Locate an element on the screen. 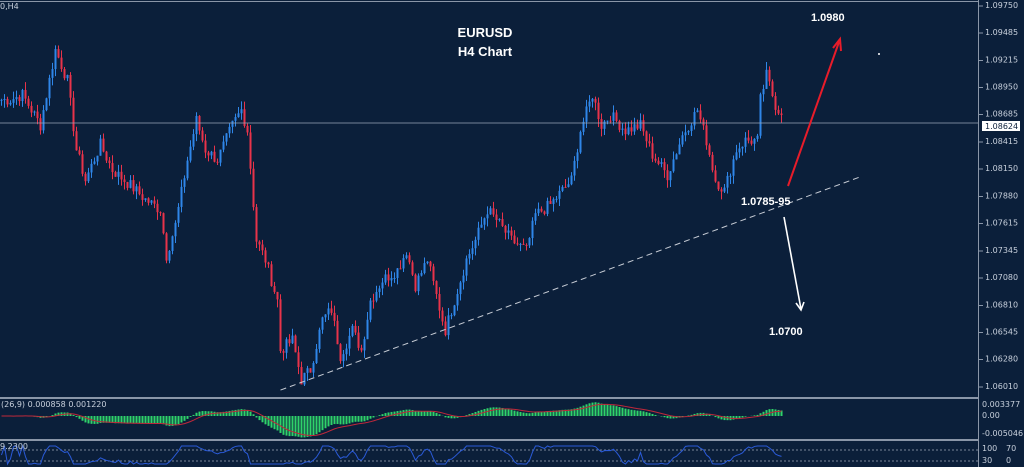 The width and height of the screenshot is (1024, 467). price-tick-label: 1.09485 is located at coordinates (1001, 32).